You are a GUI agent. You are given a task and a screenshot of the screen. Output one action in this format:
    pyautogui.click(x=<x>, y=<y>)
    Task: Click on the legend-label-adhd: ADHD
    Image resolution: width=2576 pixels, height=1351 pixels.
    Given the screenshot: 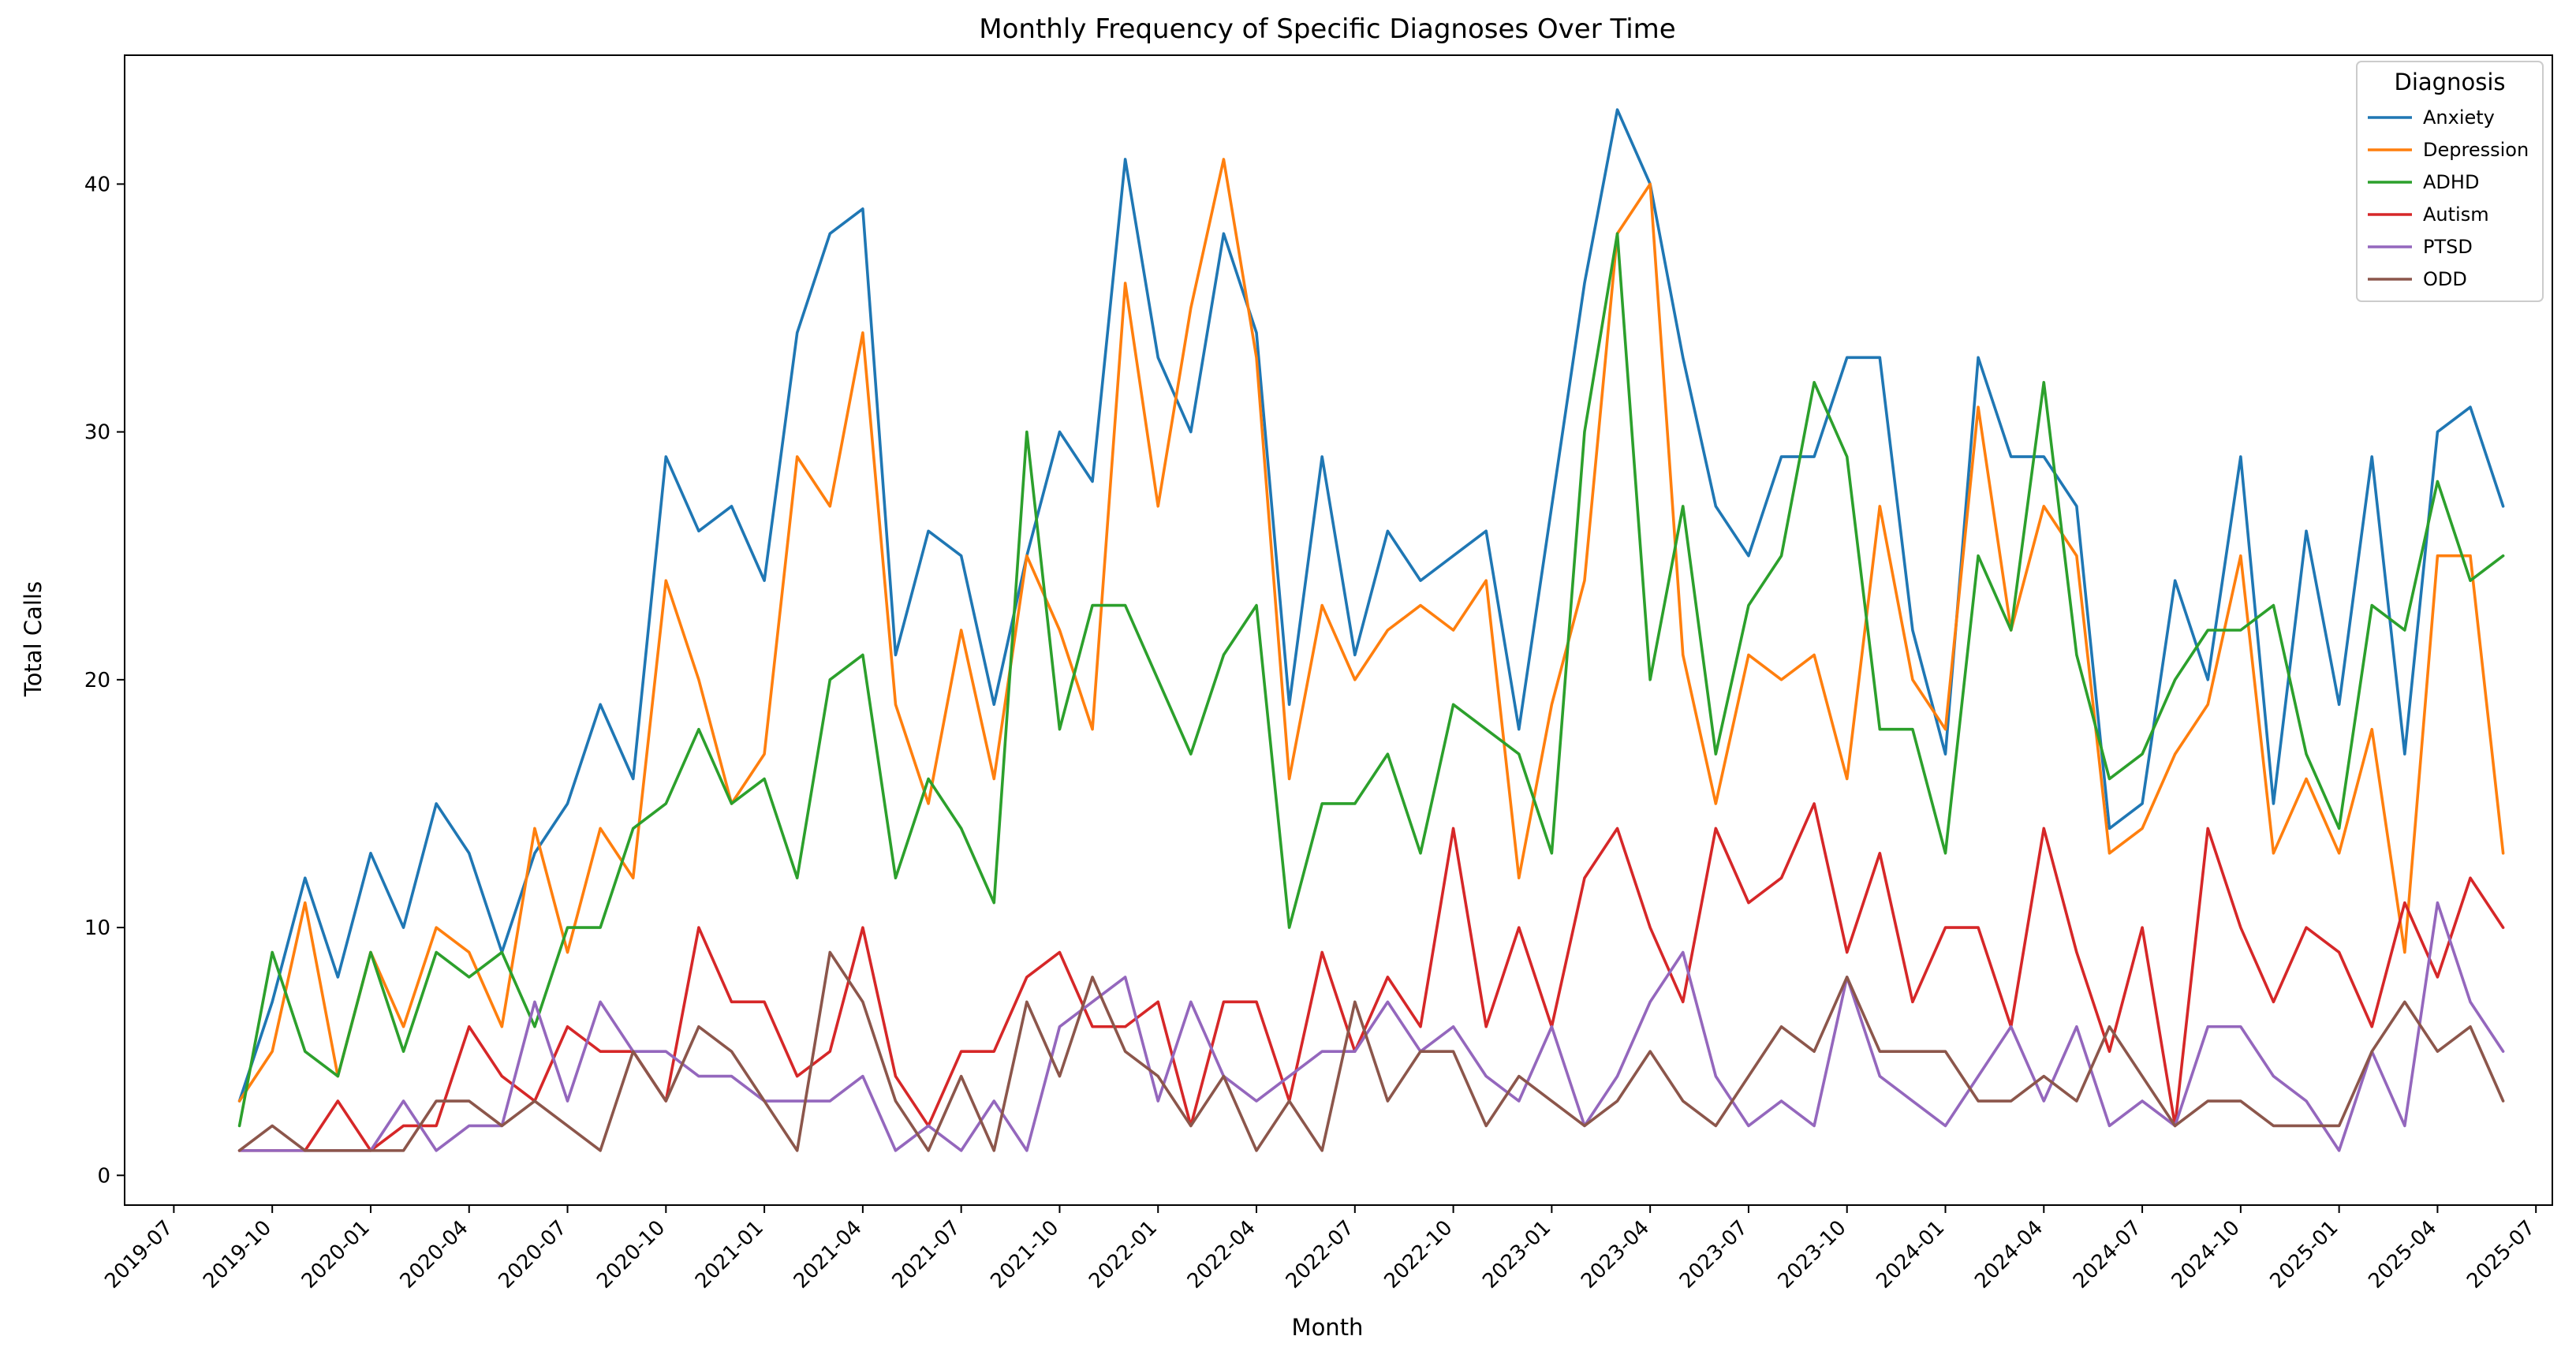 What is the action you would take?
    pyautogui.click(x=2451, y=182)
    